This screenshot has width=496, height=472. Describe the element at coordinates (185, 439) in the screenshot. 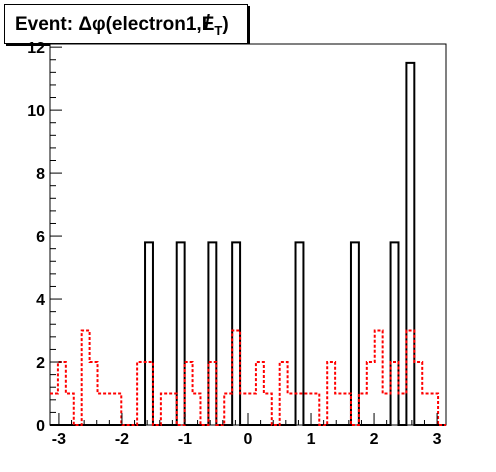

I see `x-tick-label: -1` at that location.